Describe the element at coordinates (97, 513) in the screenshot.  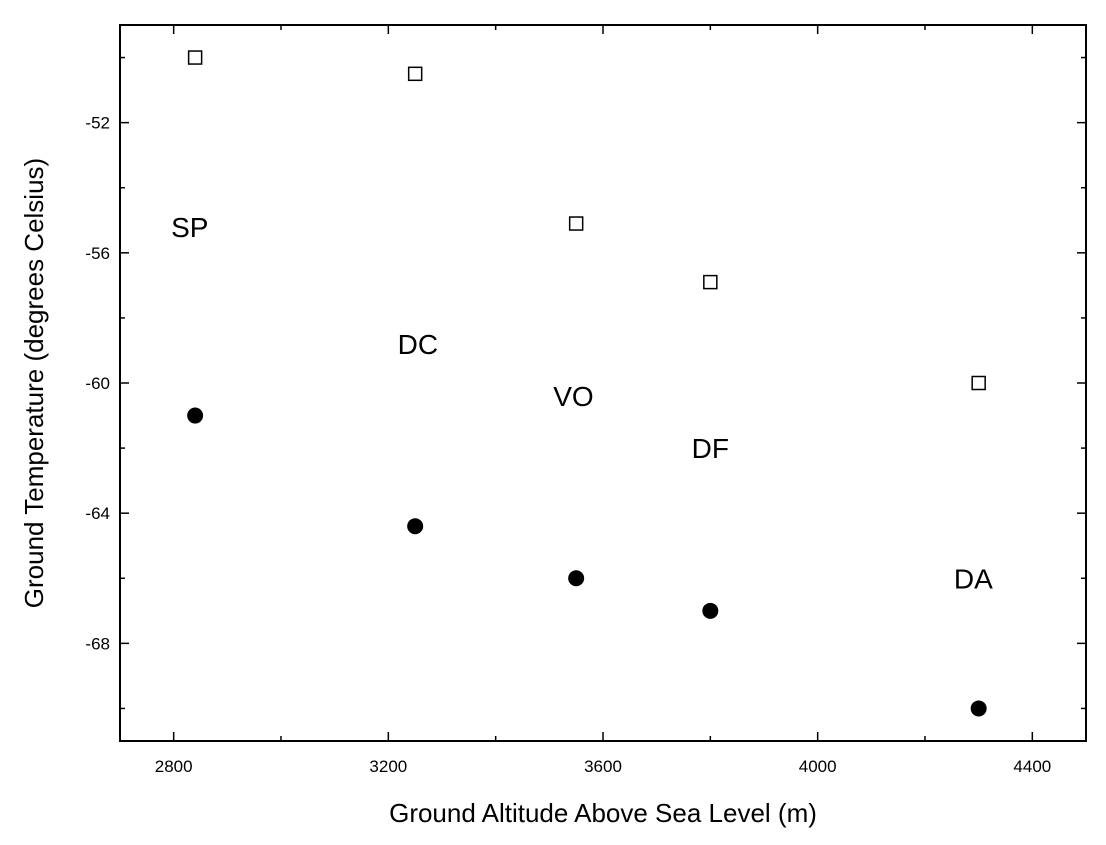
I see `y-tick-label: -64` at that location.